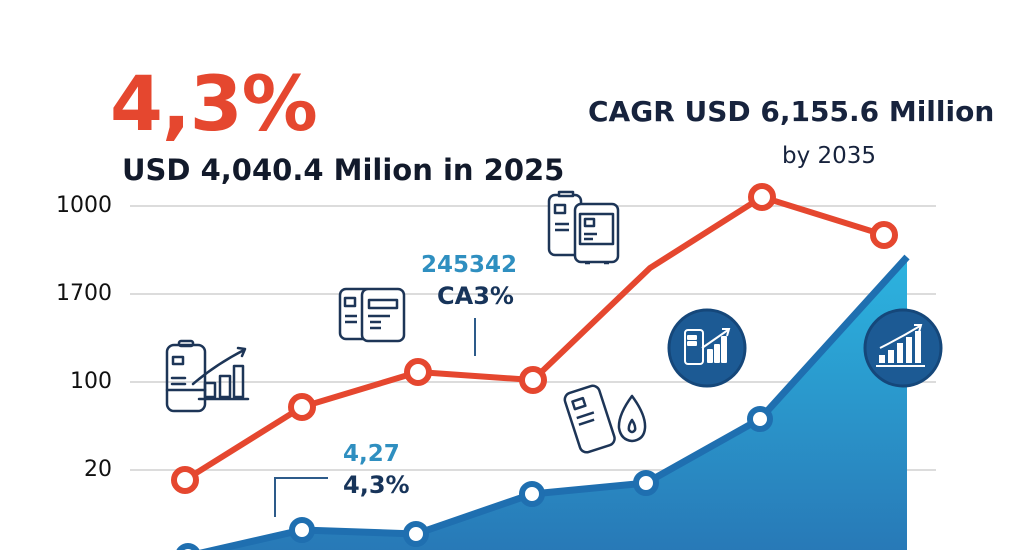 This screenshot has width=1024, height=550. What do you see at coordinates (829, 156) in the screenshot?
I see `forecast-year: by 2035` at bounding box center [829, 156].